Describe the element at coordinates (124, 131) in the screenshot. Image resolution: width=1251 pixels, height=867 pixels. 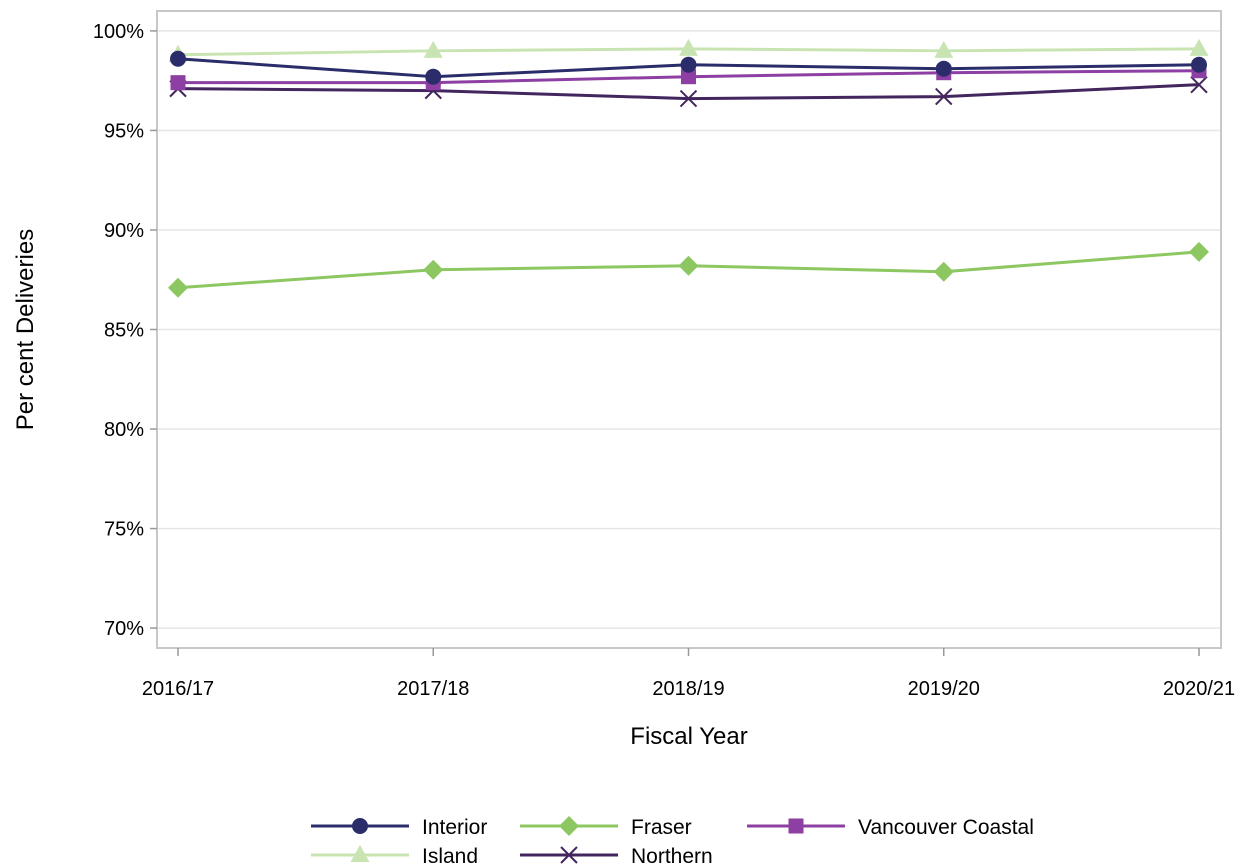
I see `y-tick-label: 95%` at that location.